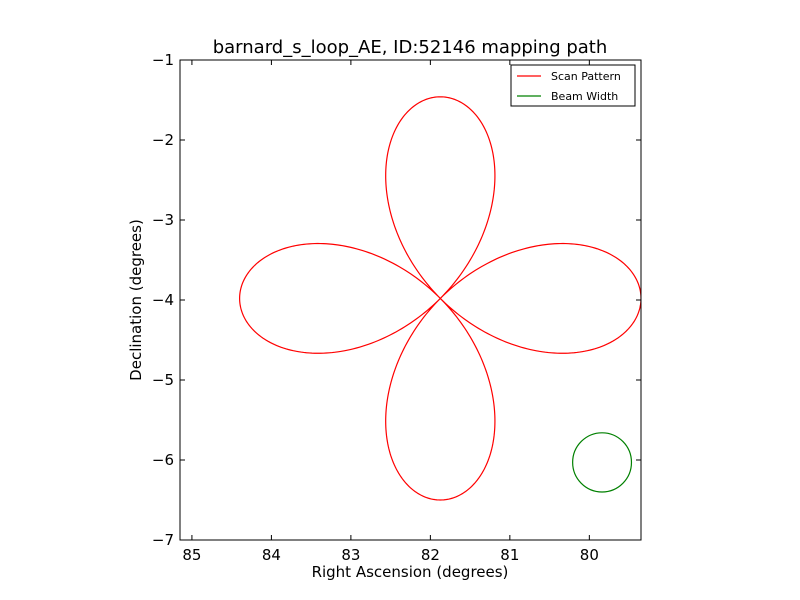  What do you see at coordinates (586, 76) in the screenshot?
I see `legend-label-scan-pattern: Scan Pattern` at bounding box center [586, 76].